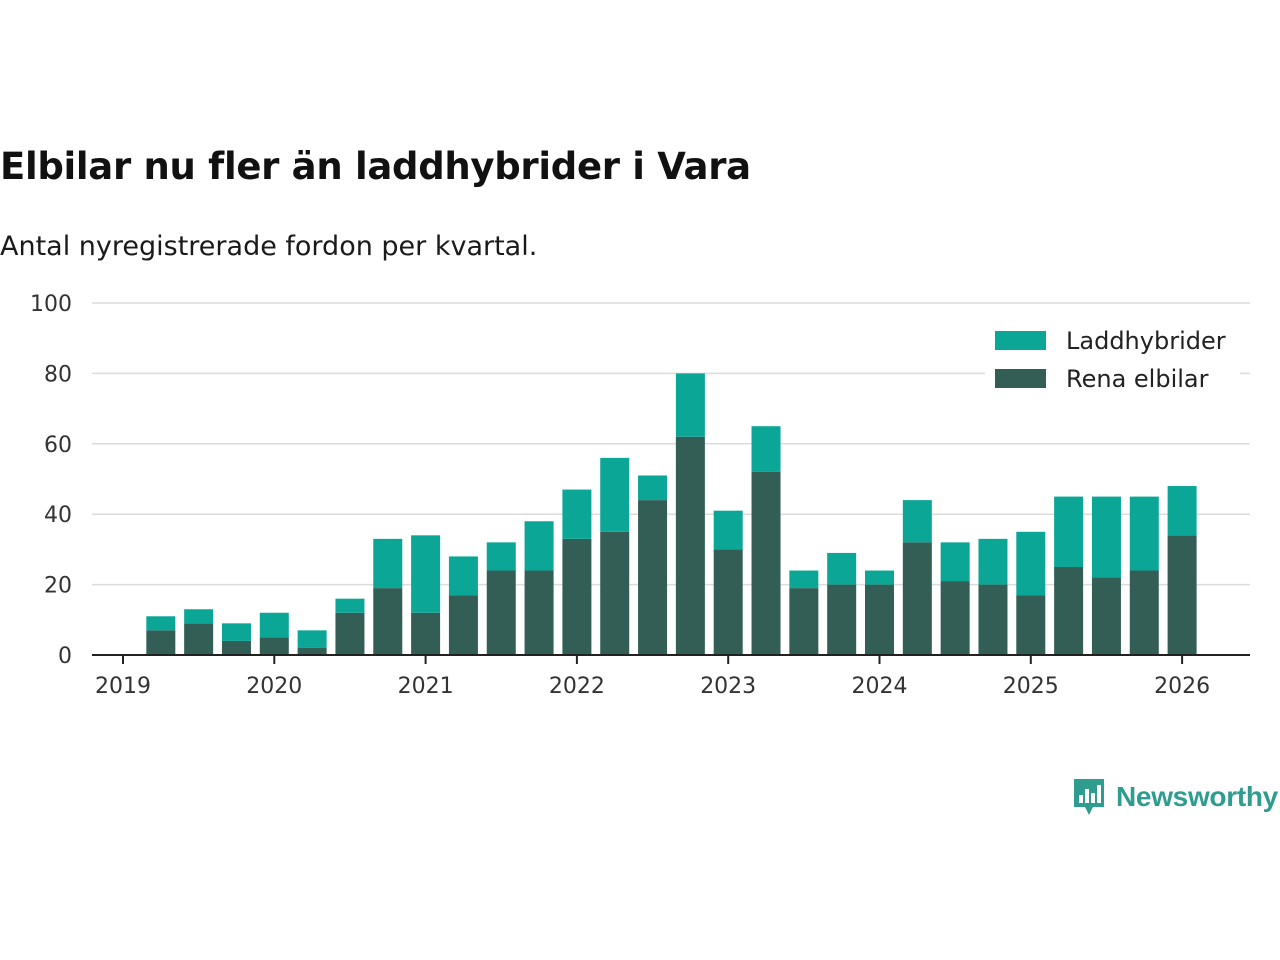 Image resolution: width=1280 pixels, height=960 pixels. I want to click on y-tick-label: 100, so click(51, 304).